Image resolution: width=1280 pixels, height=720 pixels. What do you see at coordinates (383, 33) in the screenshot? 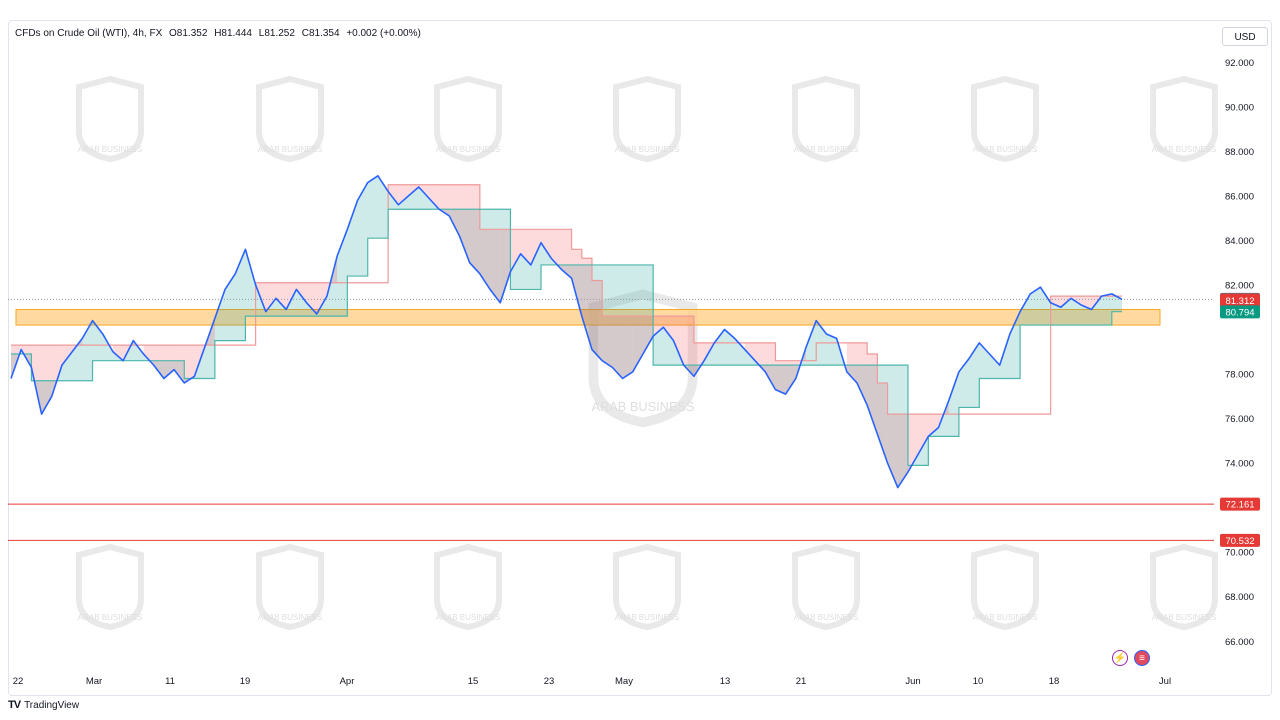
I see `legend-change: +0.002 (+0.00%)` at bounding box center [383, 33].